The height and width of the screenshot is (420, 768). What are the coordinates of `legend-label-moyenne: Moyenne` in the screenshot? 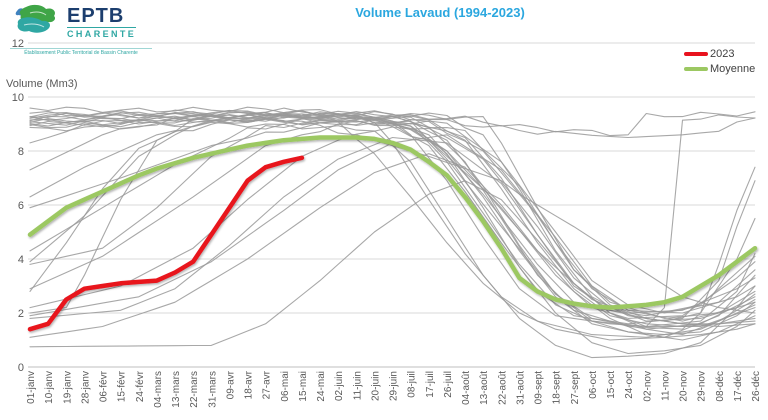 It's located at (733, 68).